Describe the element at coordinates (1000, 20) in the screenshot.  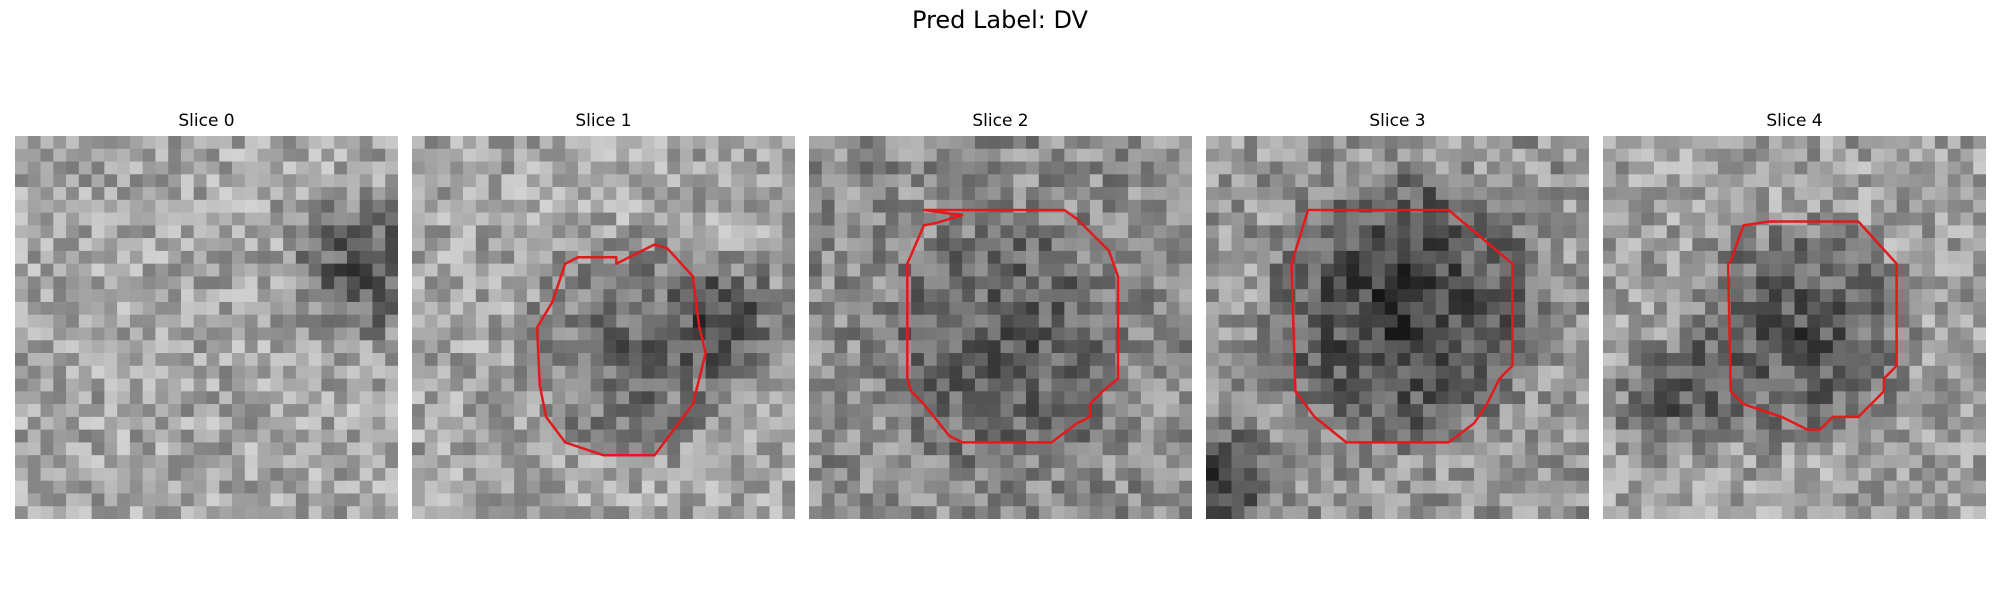
I see `figure-title: Pred Label: DV` at that location.